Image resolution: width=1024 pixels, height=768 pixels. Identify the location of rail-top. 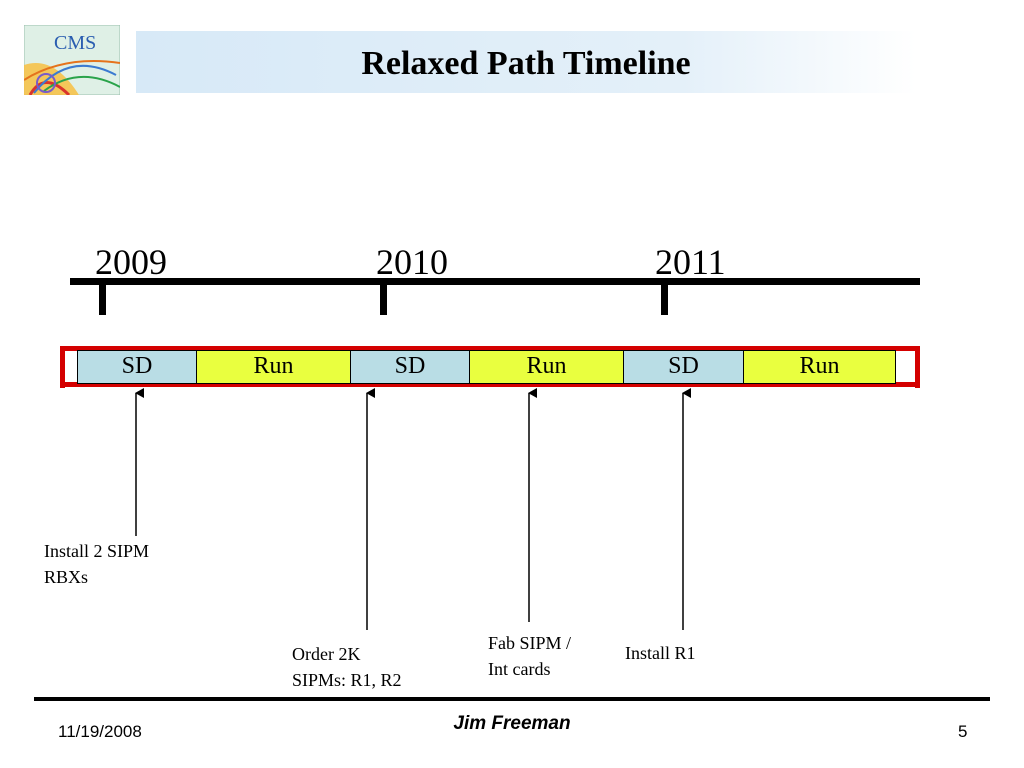
(490, 348).